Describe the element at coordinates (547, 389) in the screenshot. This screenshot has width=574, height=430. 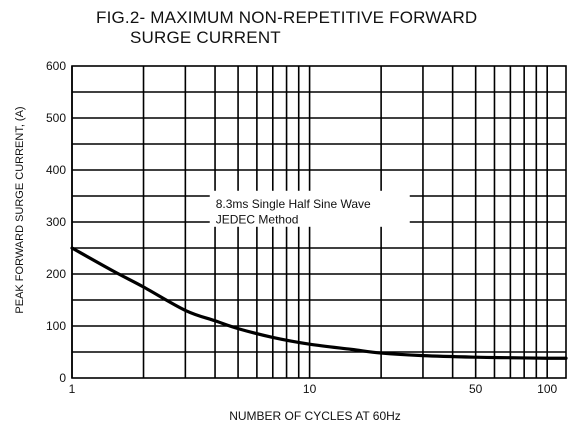
I see `x-tick-label: 100` at that location.